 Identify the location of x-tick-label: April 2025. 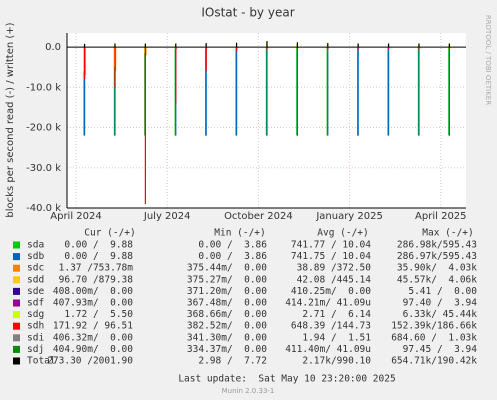
(440, 216).